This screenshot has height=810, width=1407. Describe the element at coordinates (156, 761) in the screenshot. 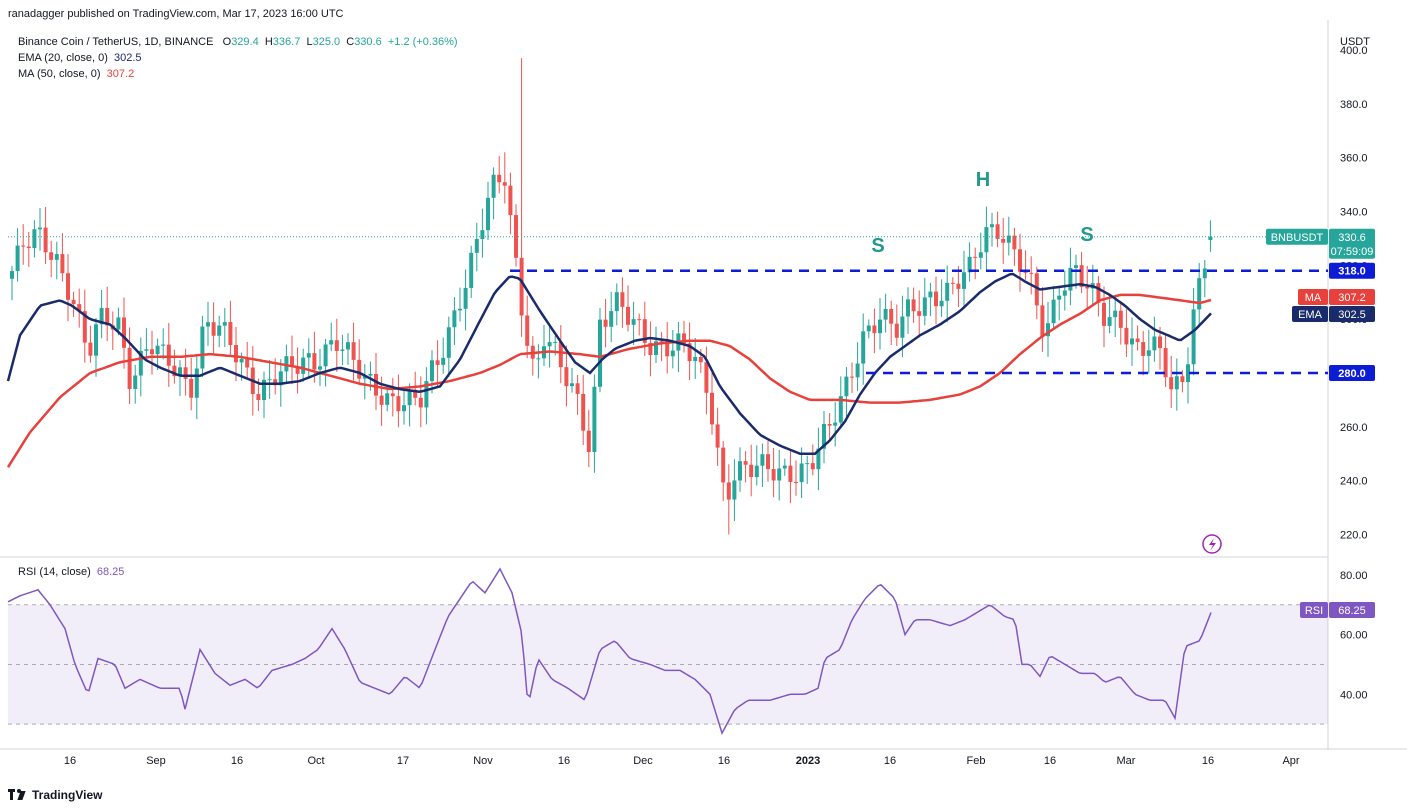

I see `x-tick-label: Sep` at that location.